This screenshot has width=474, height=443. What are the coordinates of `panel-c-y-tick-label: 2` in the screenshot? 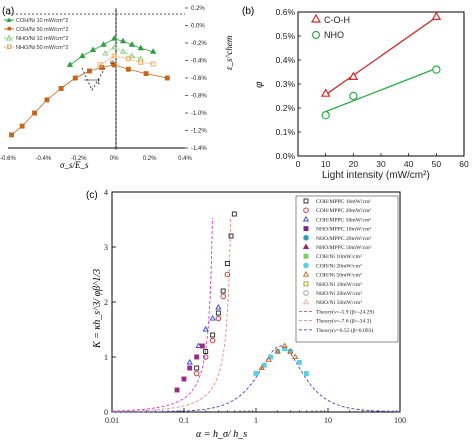 It's located at (106, 302).